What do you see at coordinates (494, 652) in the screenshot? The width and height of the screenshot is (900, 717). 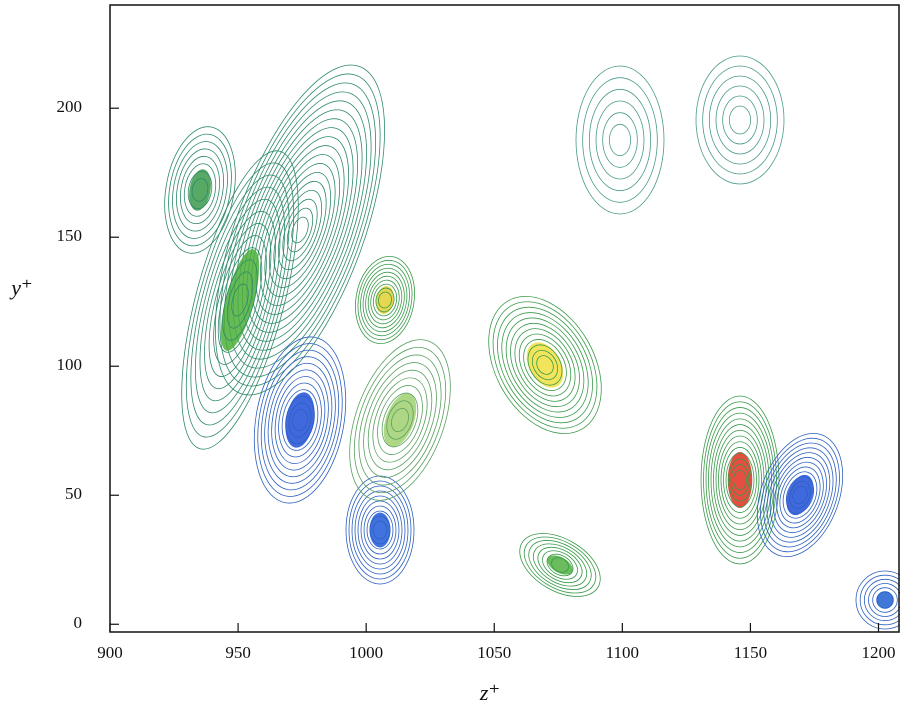 I see `x-tick-label: 1050` at bounding box center [494, 652].